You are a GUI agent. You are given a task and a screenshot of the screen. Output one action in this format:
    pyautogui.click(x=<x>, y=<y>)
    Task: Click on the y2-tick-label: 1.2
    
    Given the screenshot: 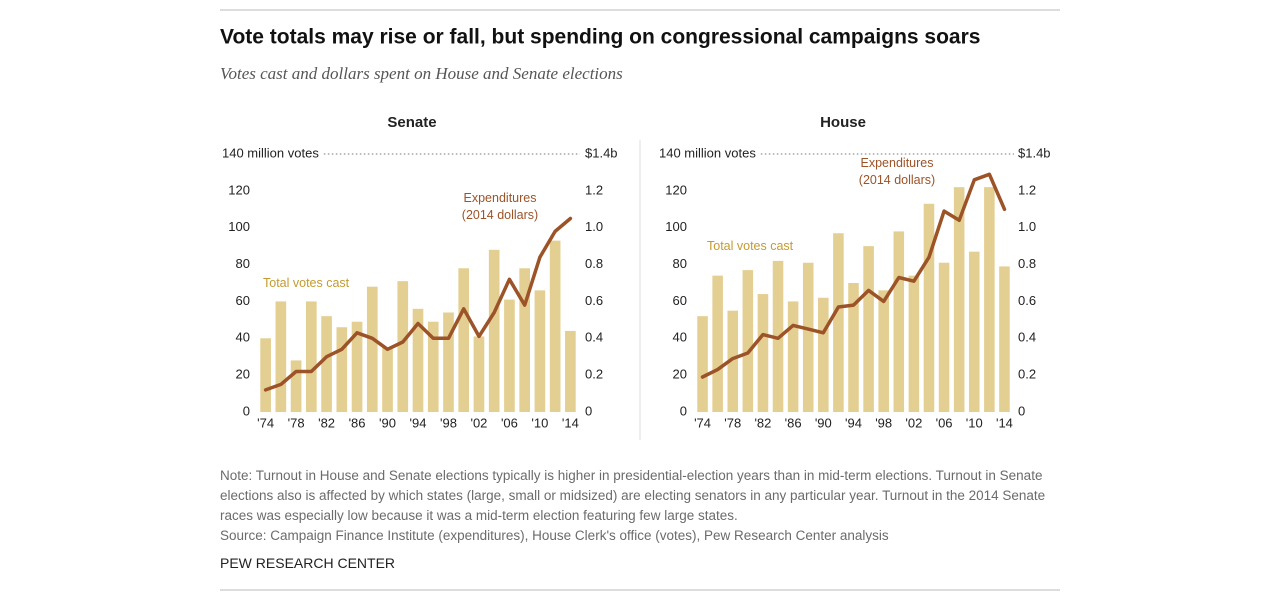 What is the action you would take?
    pyautogui.click(x=1027, y=189)
    